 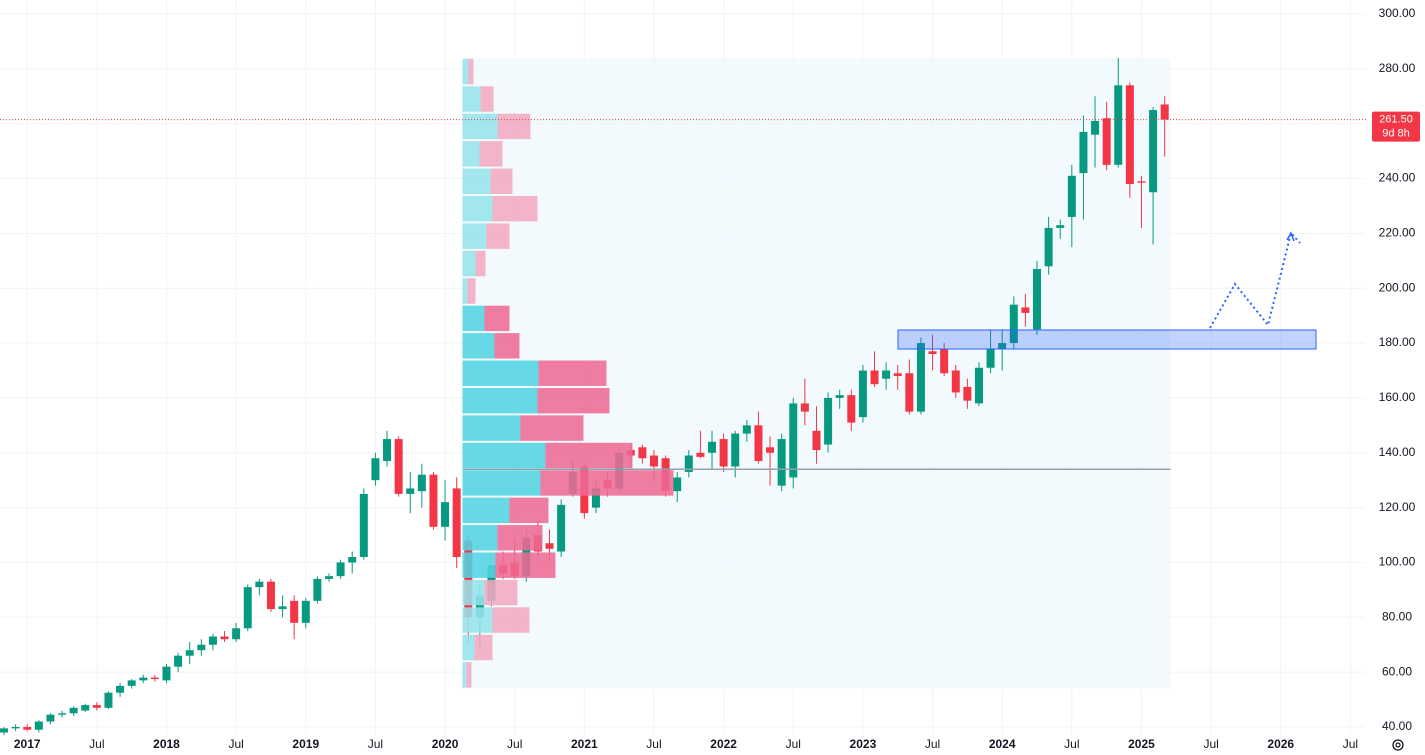 What do you see at coordinates (1397, 233) in the screenshot?
I see `y-tick-label: 220.00` at bounding box center [1397, 233].